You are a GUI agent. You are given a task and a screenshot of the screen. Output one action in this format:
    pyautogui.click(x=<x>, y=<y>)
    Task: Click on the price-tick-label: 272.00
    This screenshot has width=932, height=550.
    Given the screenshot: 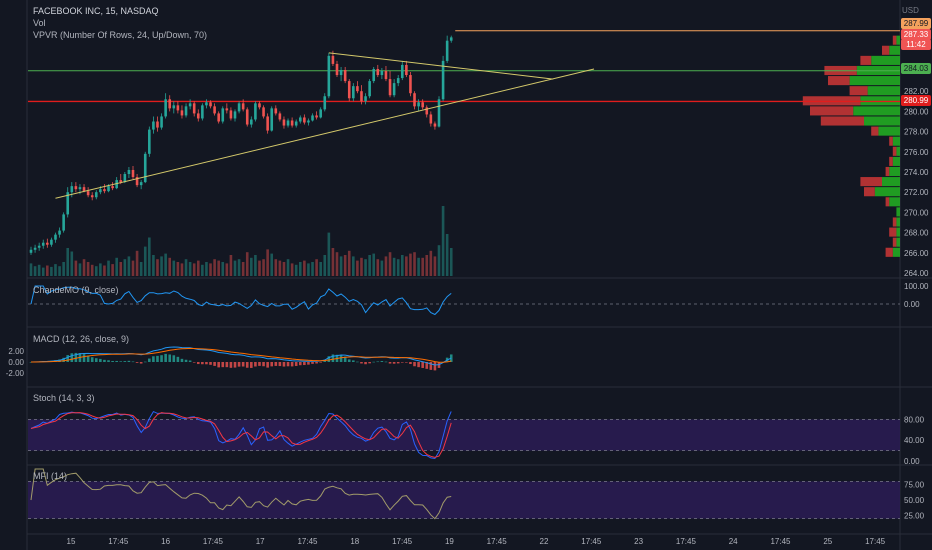 What is the action you would take?
    pyautogui.click(x=916, y=192)
    